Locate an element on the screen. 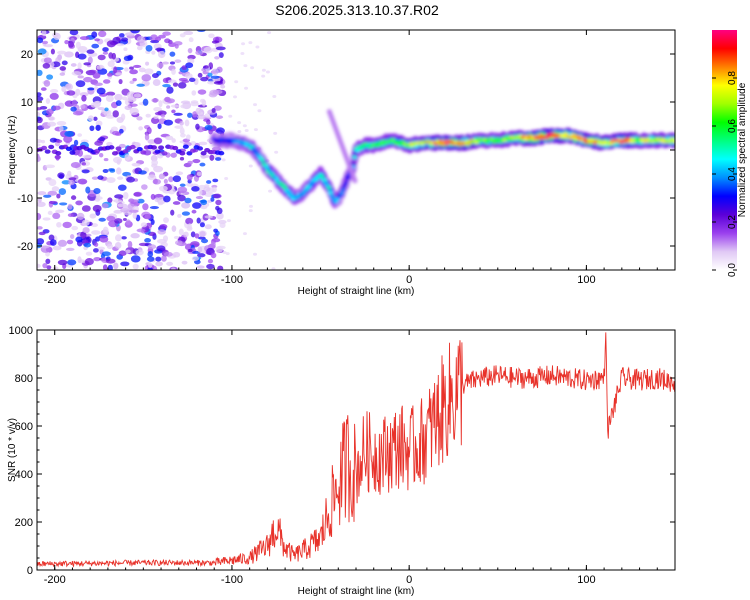 This screenshot has height=600, width=750. colorbar-tick-label: 0.6 is located at coordinates (732, 126).